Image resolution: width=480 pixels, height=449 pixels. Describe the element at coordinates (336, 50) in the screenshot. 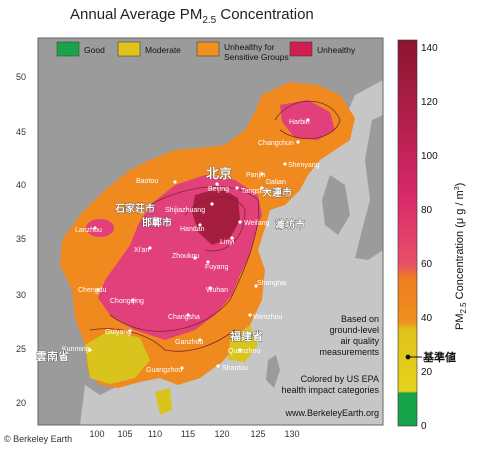

I see `legend-label-unhealthy: Unhealthy` at that location.